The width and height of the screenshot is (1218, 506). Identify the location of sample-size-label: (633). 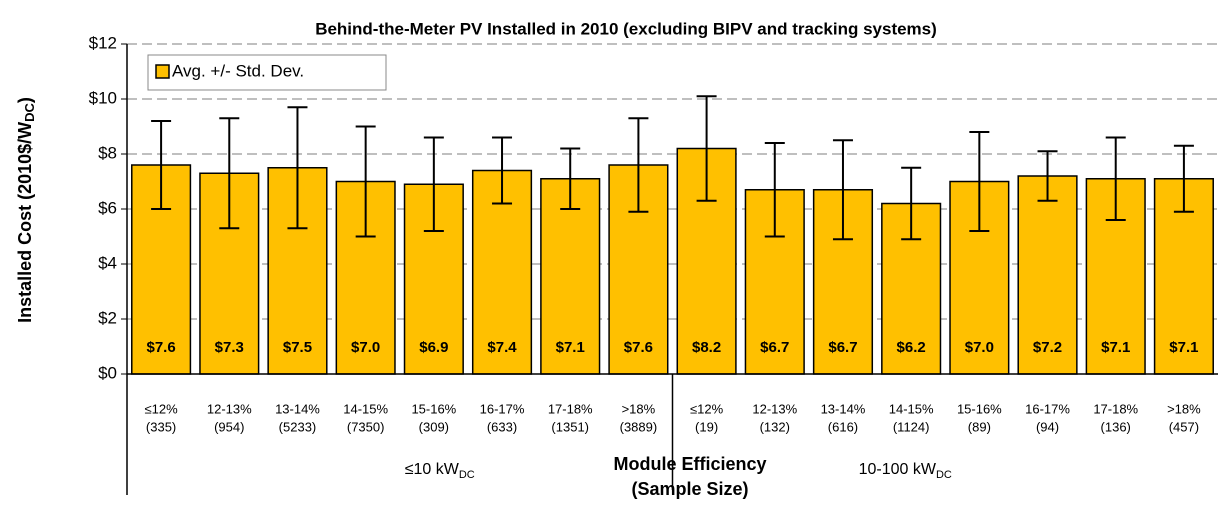
(502, 426).